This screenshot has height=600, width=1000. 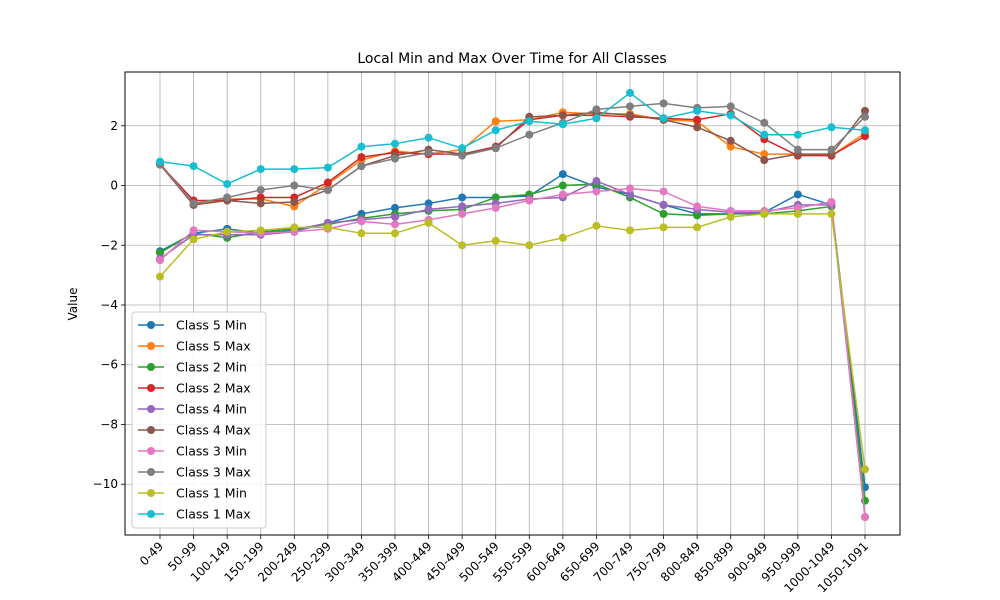 What do you see at coordinates (199, 420) in the screenshot?
I see `legend-box` at bounding box center [199, 420].